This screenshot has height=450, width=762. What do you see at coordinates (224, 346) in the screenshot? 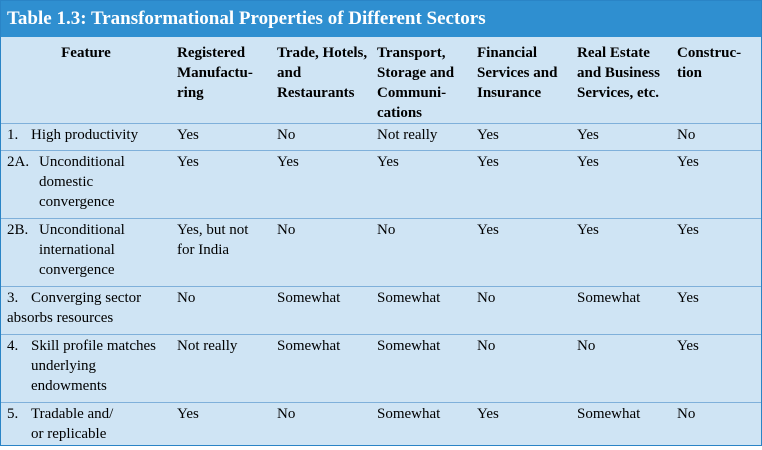
I see `value-text: Not really` at bounding box center [224, 346].